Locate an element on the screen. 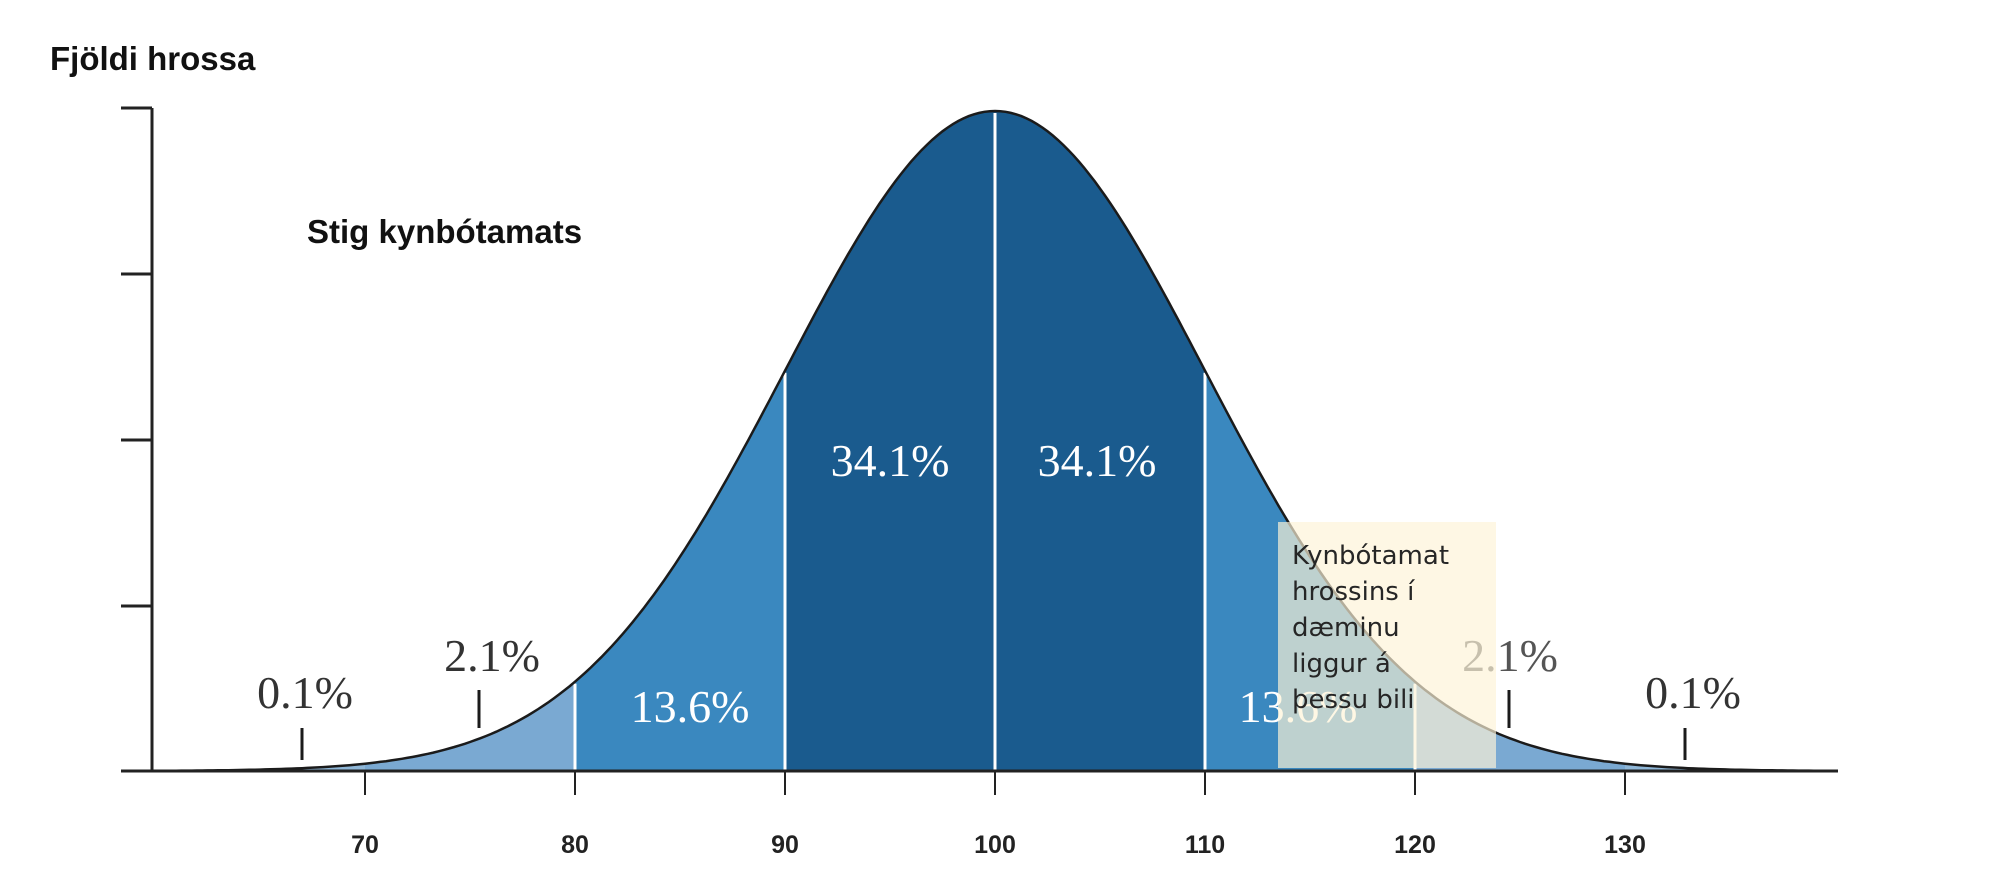 This screenshot has height=883, width=2000. x-axis-label: Stig kynbótamats is located at coordinates (445, 231).